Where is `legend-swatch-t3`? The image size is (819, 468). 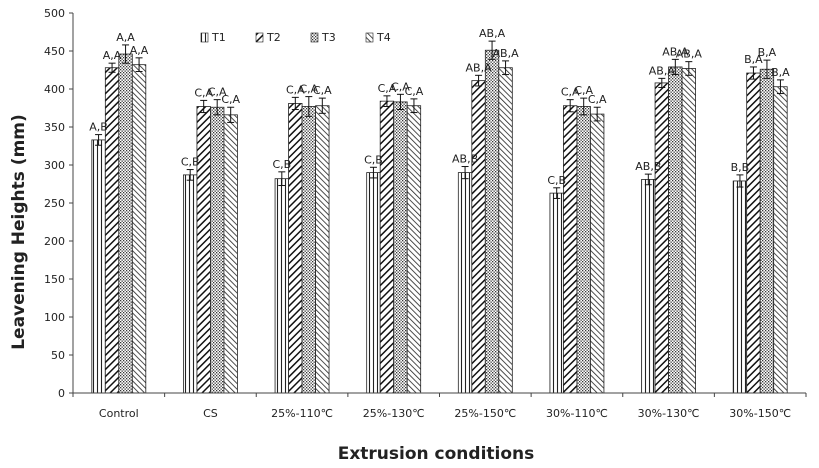 legend-swatch-t3 is located at coordinates (314, 37).